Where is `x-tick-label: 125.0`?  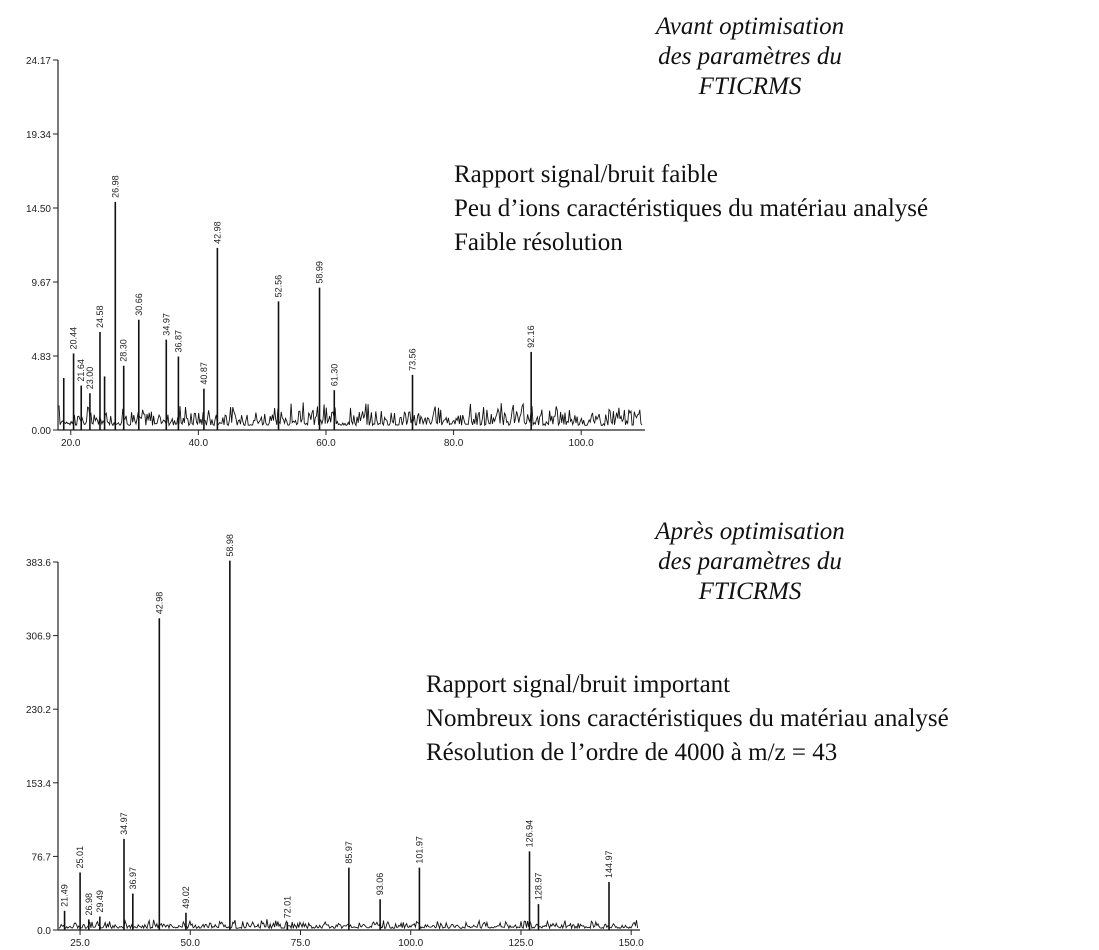 x-tick-label: 125.0 is located at coordinates (520, 943).